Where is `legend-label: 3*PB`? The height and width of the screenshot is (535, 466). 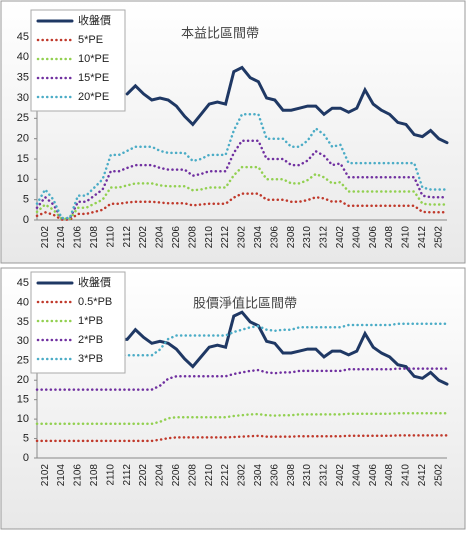
legend-label: 3*PB is located at coordinates (90, 359).